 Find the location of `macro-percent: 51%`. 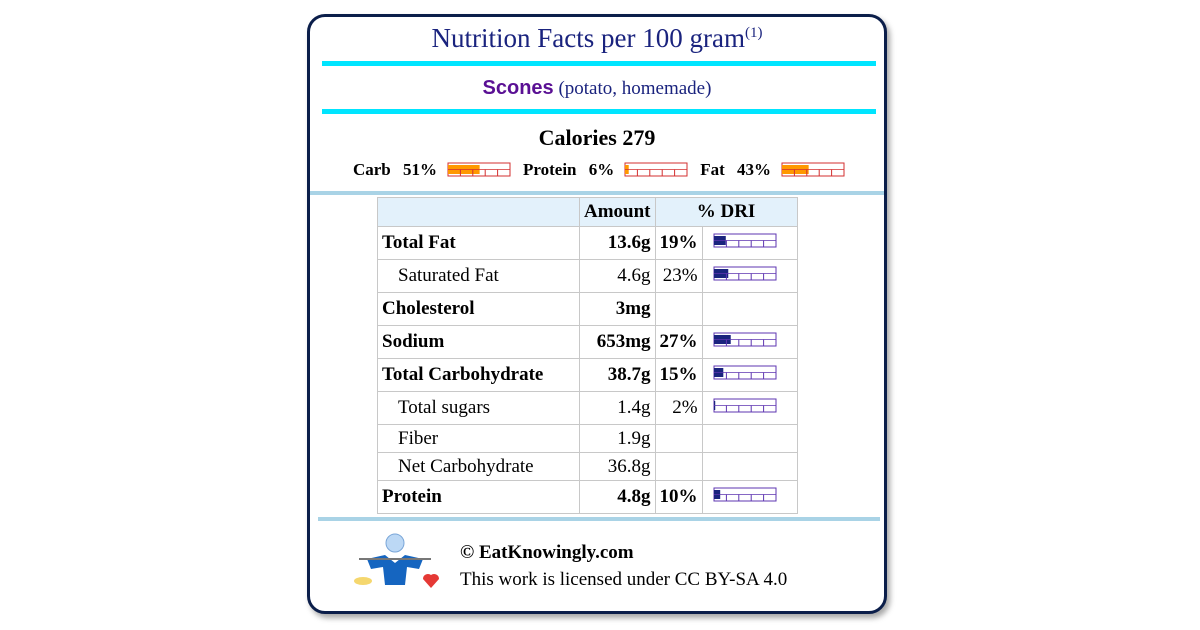

macro-percent: 51% is located at coordinates (419, 169).